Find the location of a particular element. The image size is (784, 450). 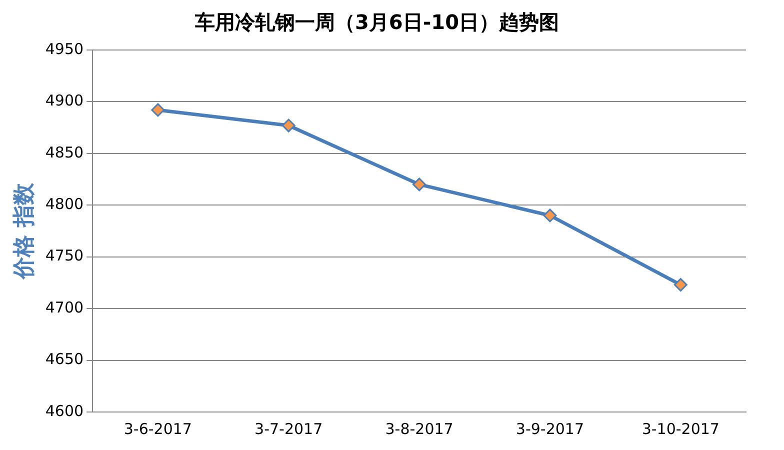

y-axis-title: 价格 指数 is located at coordinates (24, 231).